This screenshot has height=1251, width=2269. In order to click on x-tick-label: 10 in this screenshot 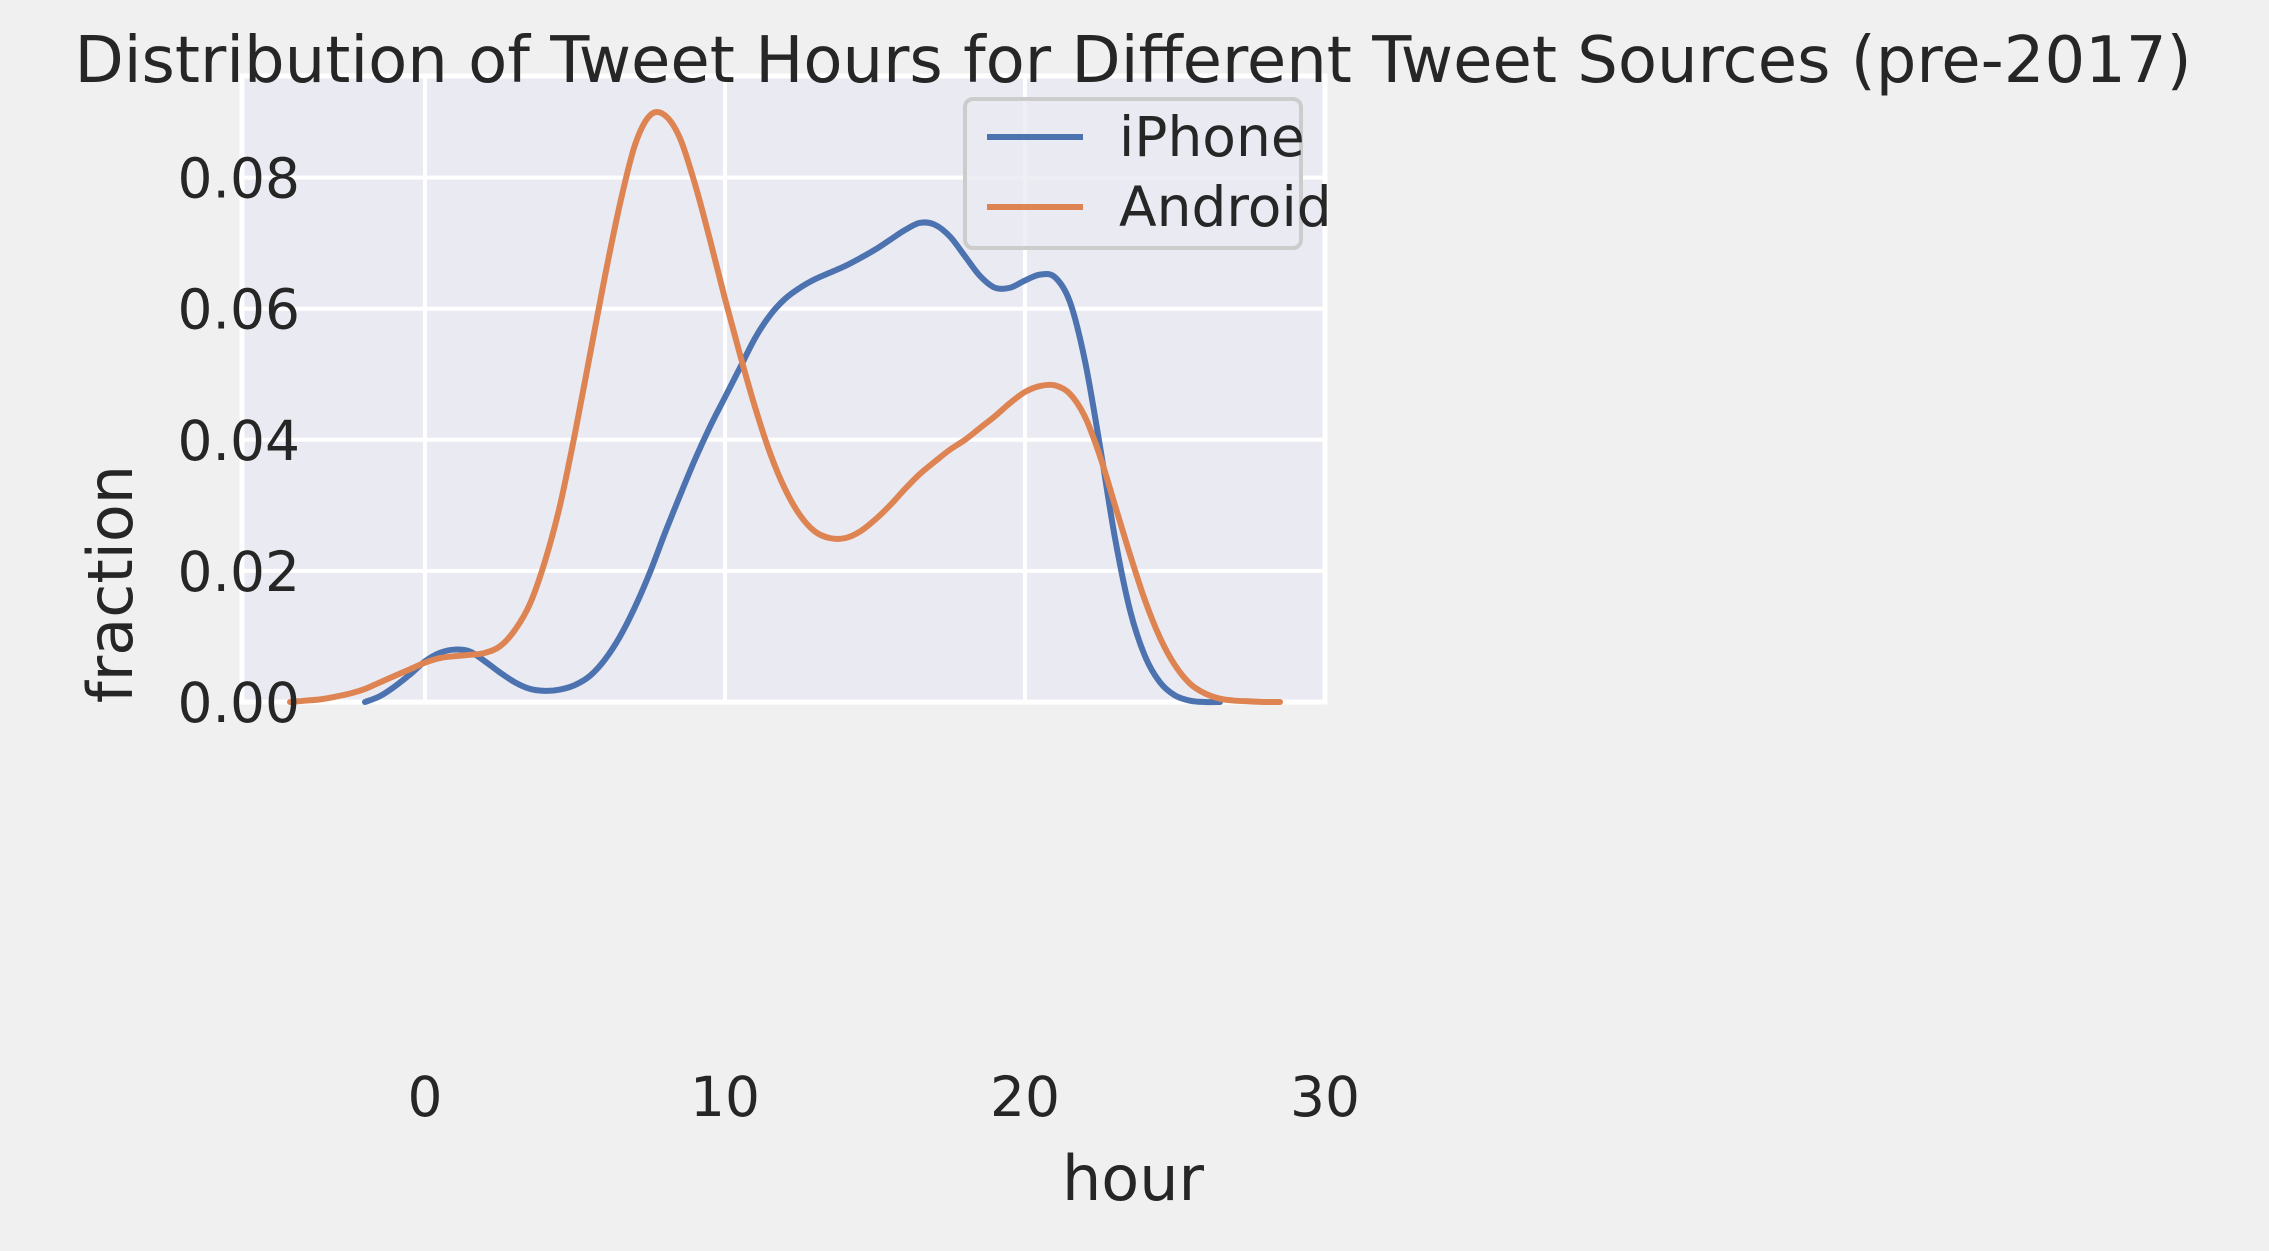, I will do `click(725, 1097)`.